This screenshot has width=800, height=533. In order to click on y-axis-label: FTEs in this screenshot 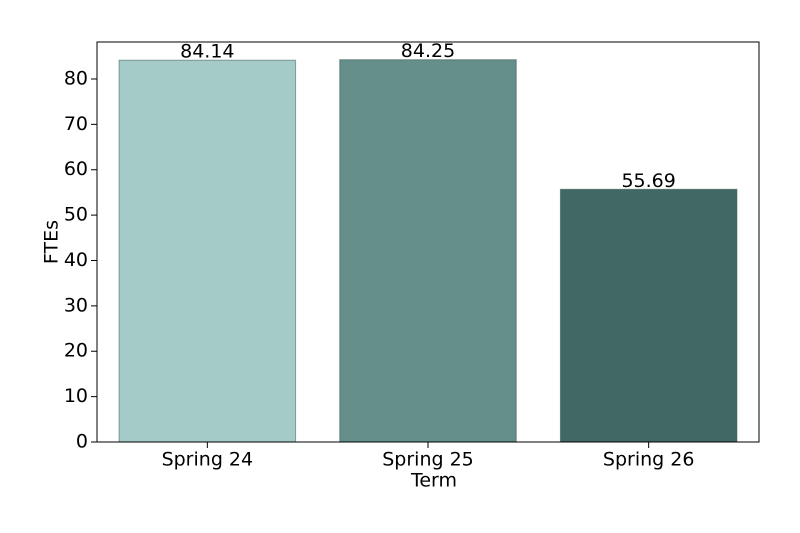, I will do `click(52, 242)`.